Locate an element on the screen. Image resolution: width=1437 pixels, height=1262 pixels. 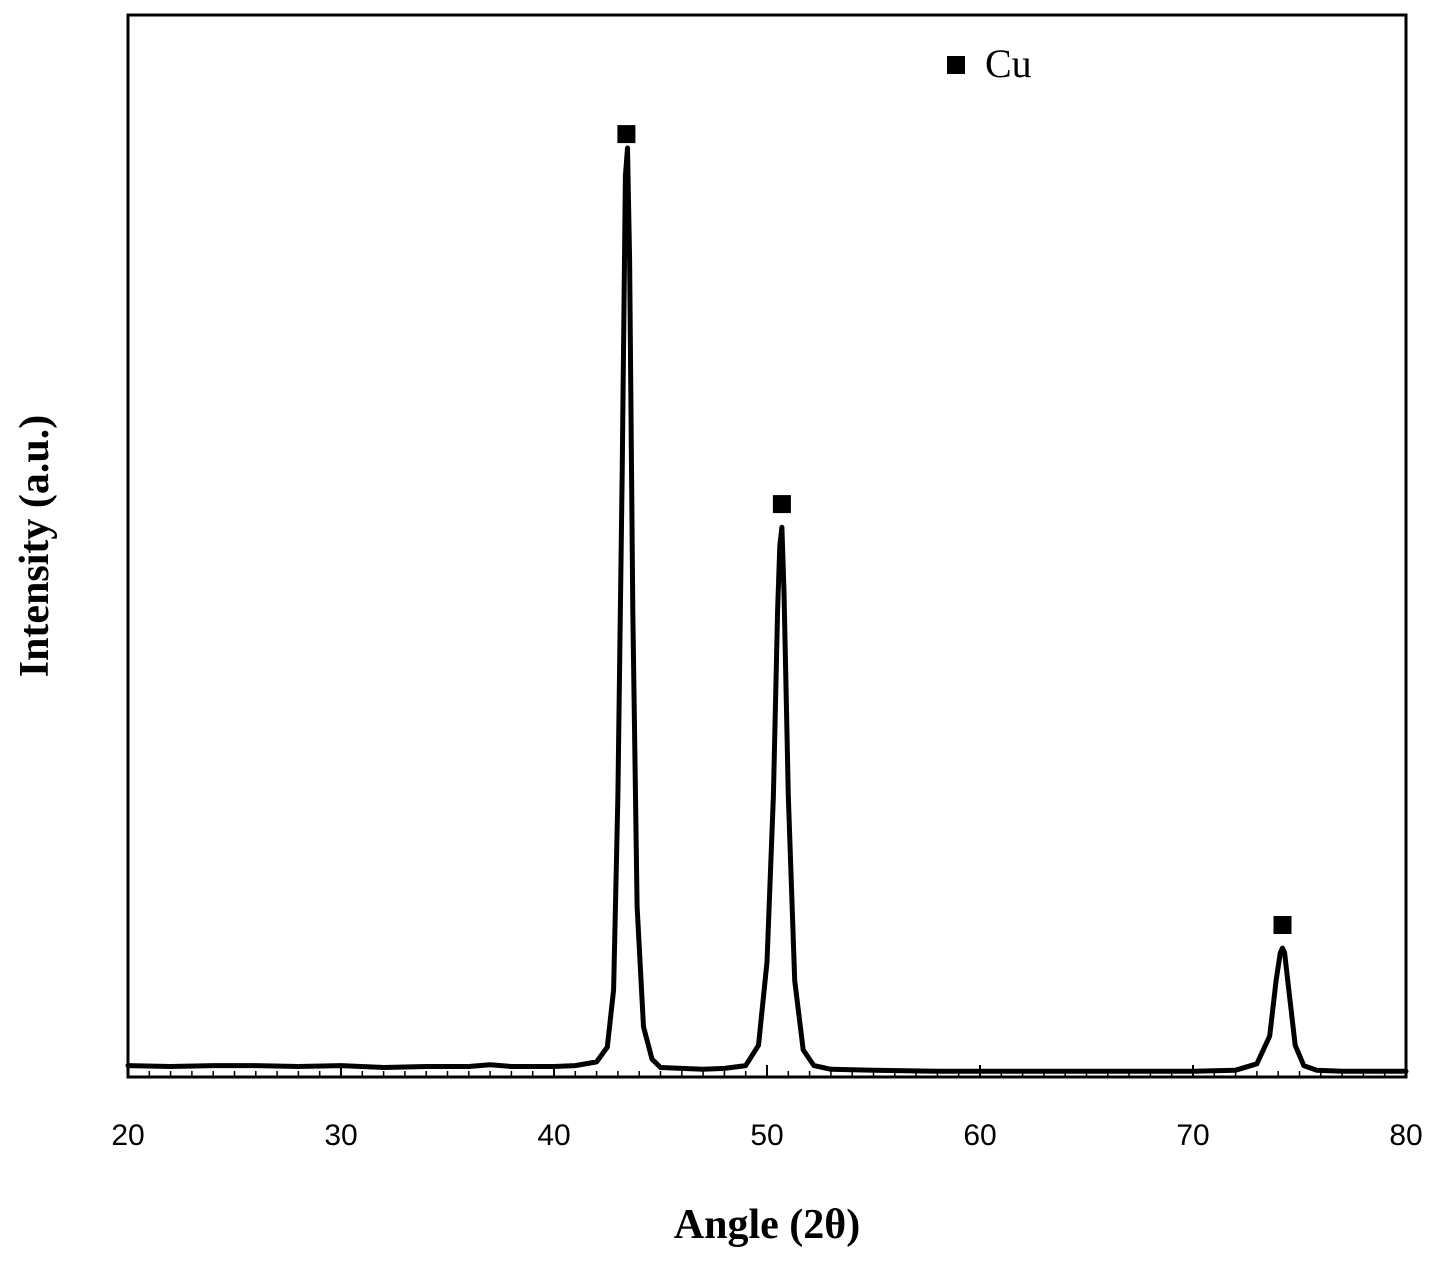
legend: Cu is located at coordinates (989, 63).